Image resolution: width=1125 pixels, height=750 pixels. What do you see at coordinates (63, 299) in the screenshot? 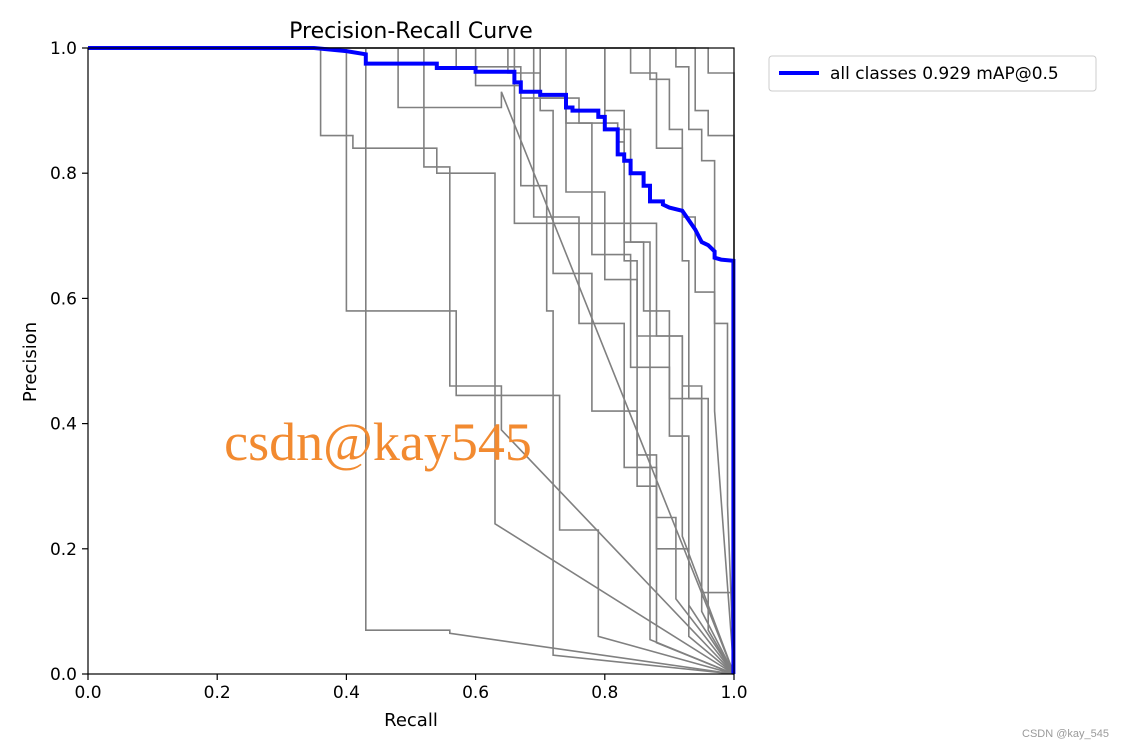
I see `y-tick-label: 0.6` at bounding box center [63, 299].